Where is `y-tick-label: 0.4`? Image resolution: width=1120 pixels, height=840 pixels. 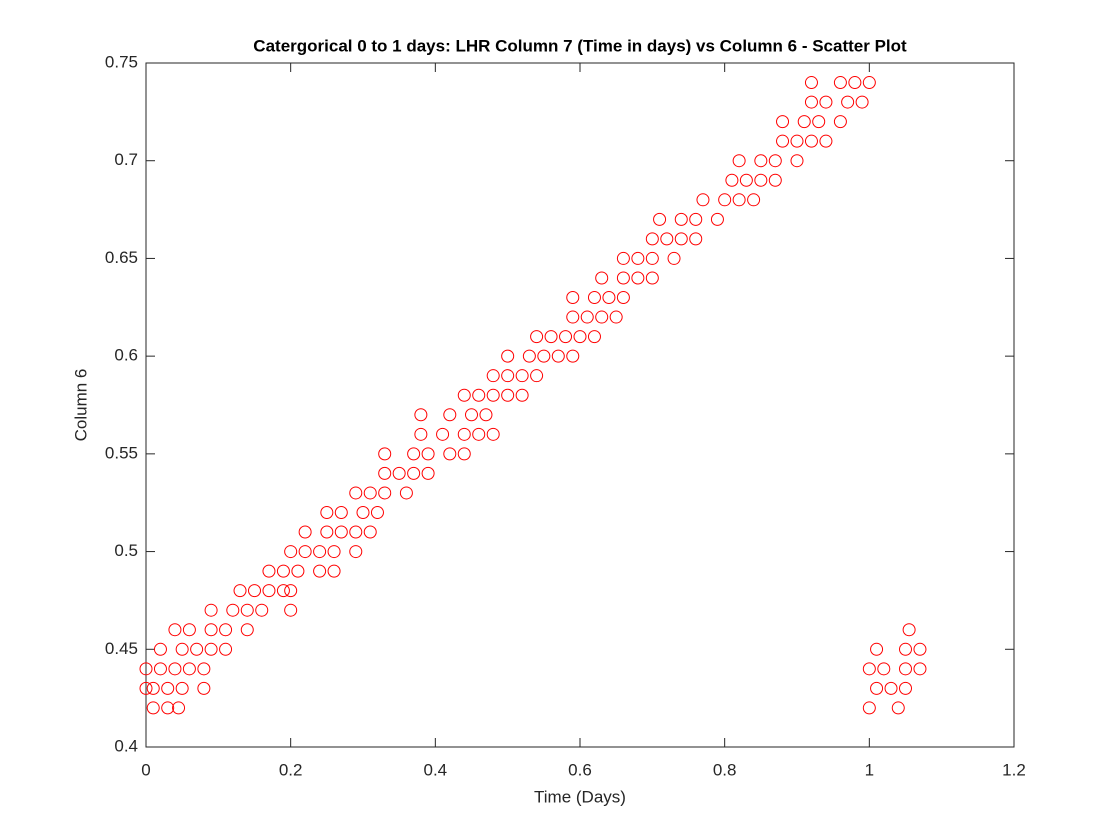
y-tick-label: 0.4 is located at coordinates (126, 745).